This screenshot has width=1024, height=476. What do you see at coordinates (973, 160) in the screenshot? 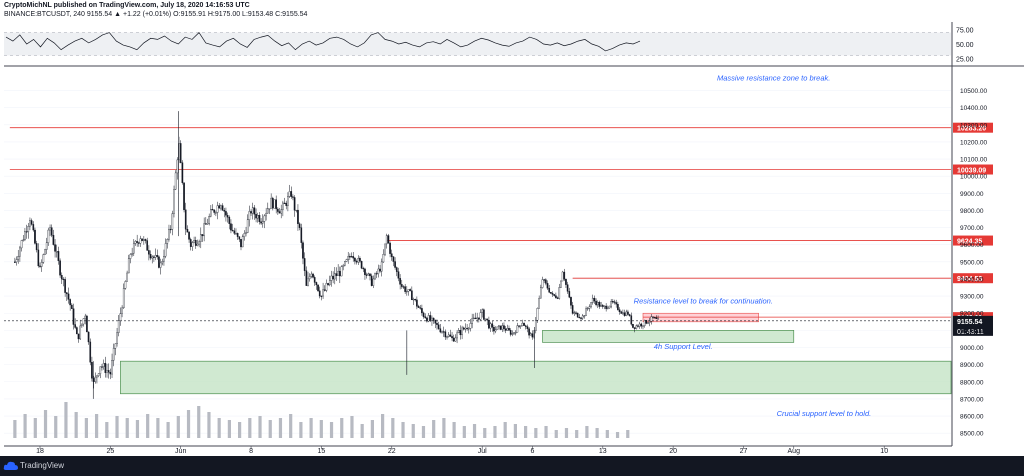
I see `price-tick-label: 10100.00` at bounding box center [973, 160].